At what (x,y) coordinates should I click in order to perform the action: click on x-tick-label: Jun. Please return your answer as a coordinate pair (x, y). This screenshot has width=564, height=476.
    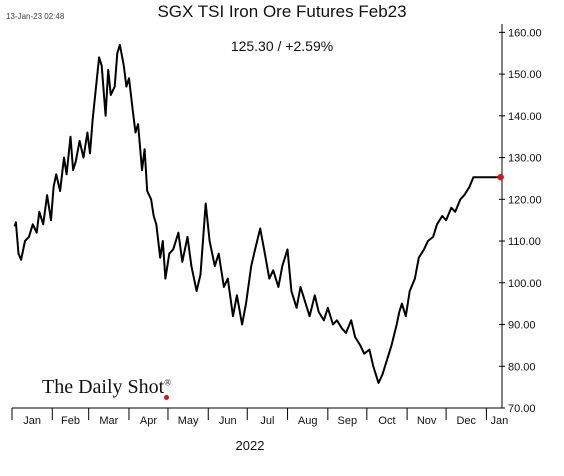
    Looking at the image, I should click on (228, 421).